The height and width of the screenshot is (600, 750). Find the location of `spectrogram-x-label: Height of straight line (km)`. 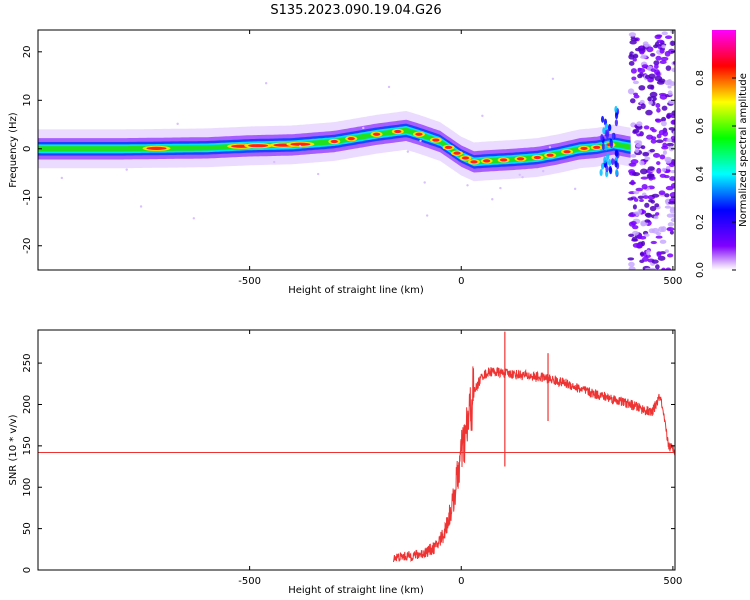

spectrogram-x-label: Height of straight line (km) is located at coordinates (356, 290).